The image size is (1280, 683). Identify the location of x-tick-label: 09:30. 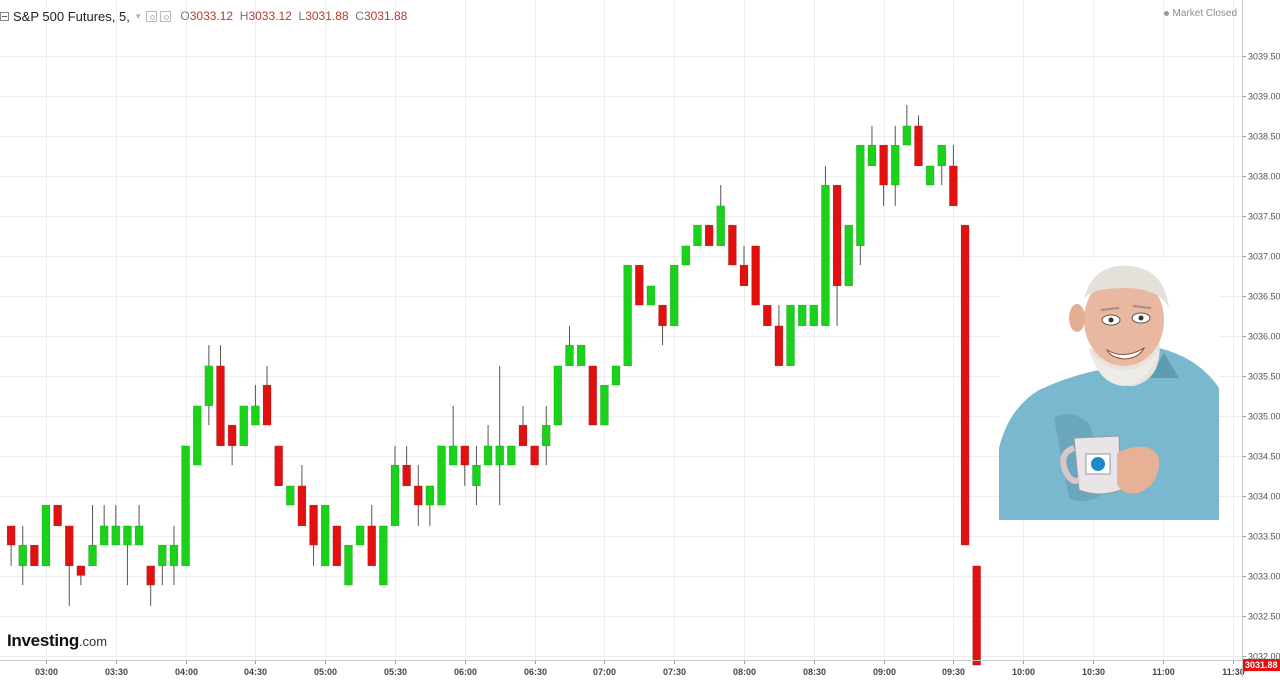
(953, 672).